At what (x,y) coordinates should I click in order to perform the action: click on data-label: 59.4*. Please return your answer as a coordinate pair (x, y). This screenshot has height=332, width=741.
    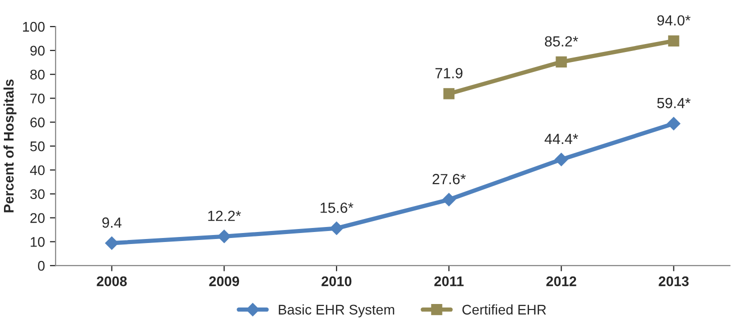
    Looking at the image, I should click on (673, 103).